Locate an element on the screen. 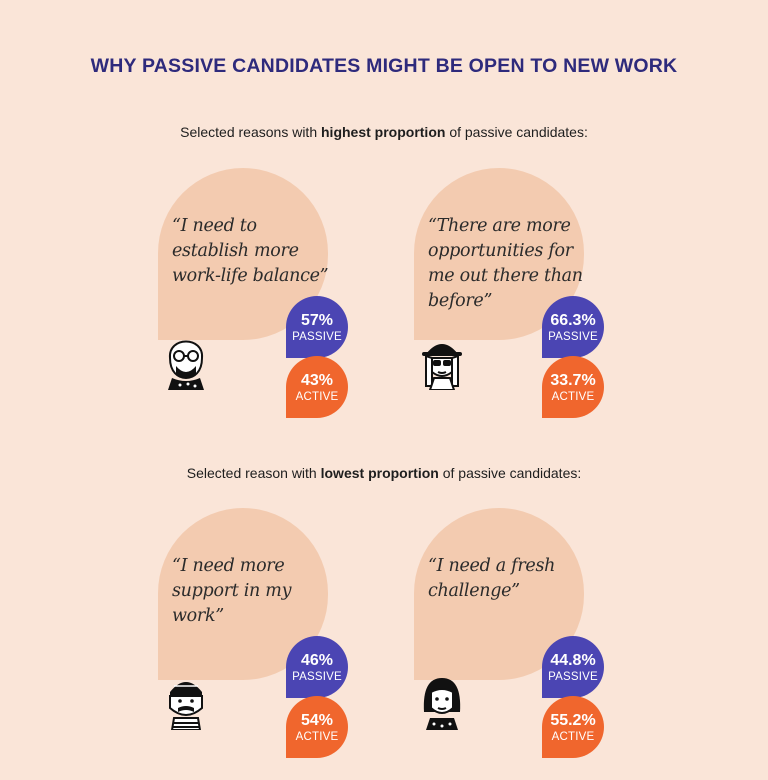 Image resolution: width=768 pixels, height=780 pixels. quote-text: “I need a fresh challenge” is located at coordinates (492, 578).